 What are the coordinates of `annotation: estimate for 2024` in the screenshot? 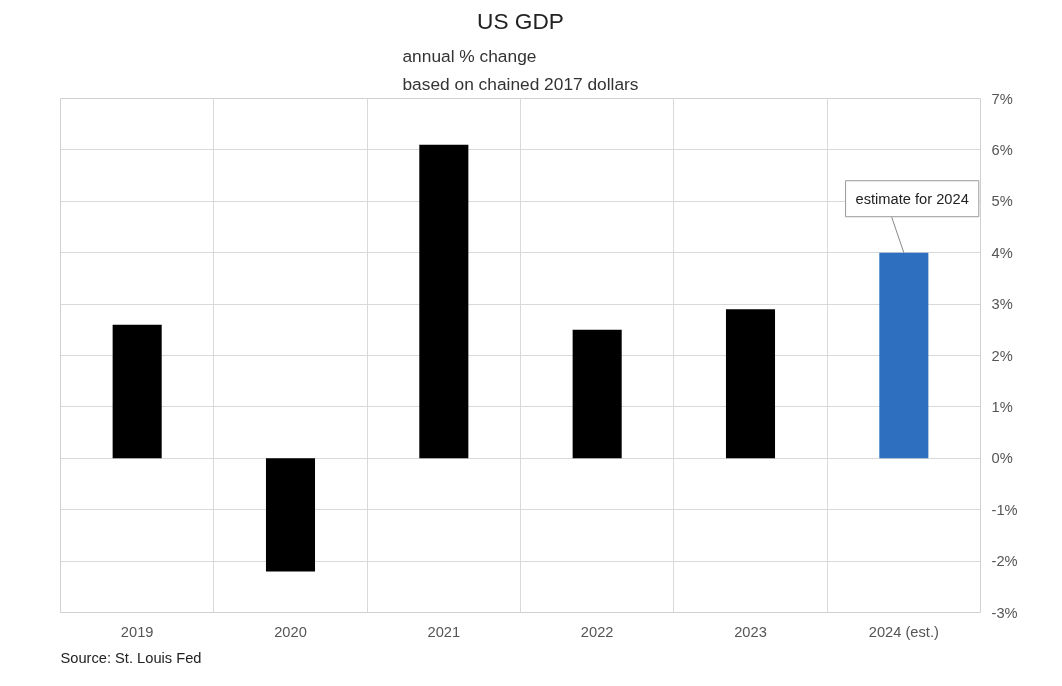 It's located at (912, 198).